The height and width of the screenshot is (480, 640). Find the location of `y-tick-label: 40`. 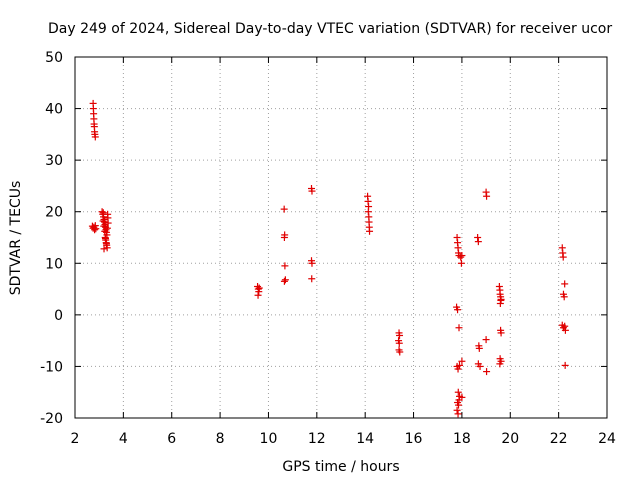

y-tick-label: 40 is located at coordinates (54, 110).